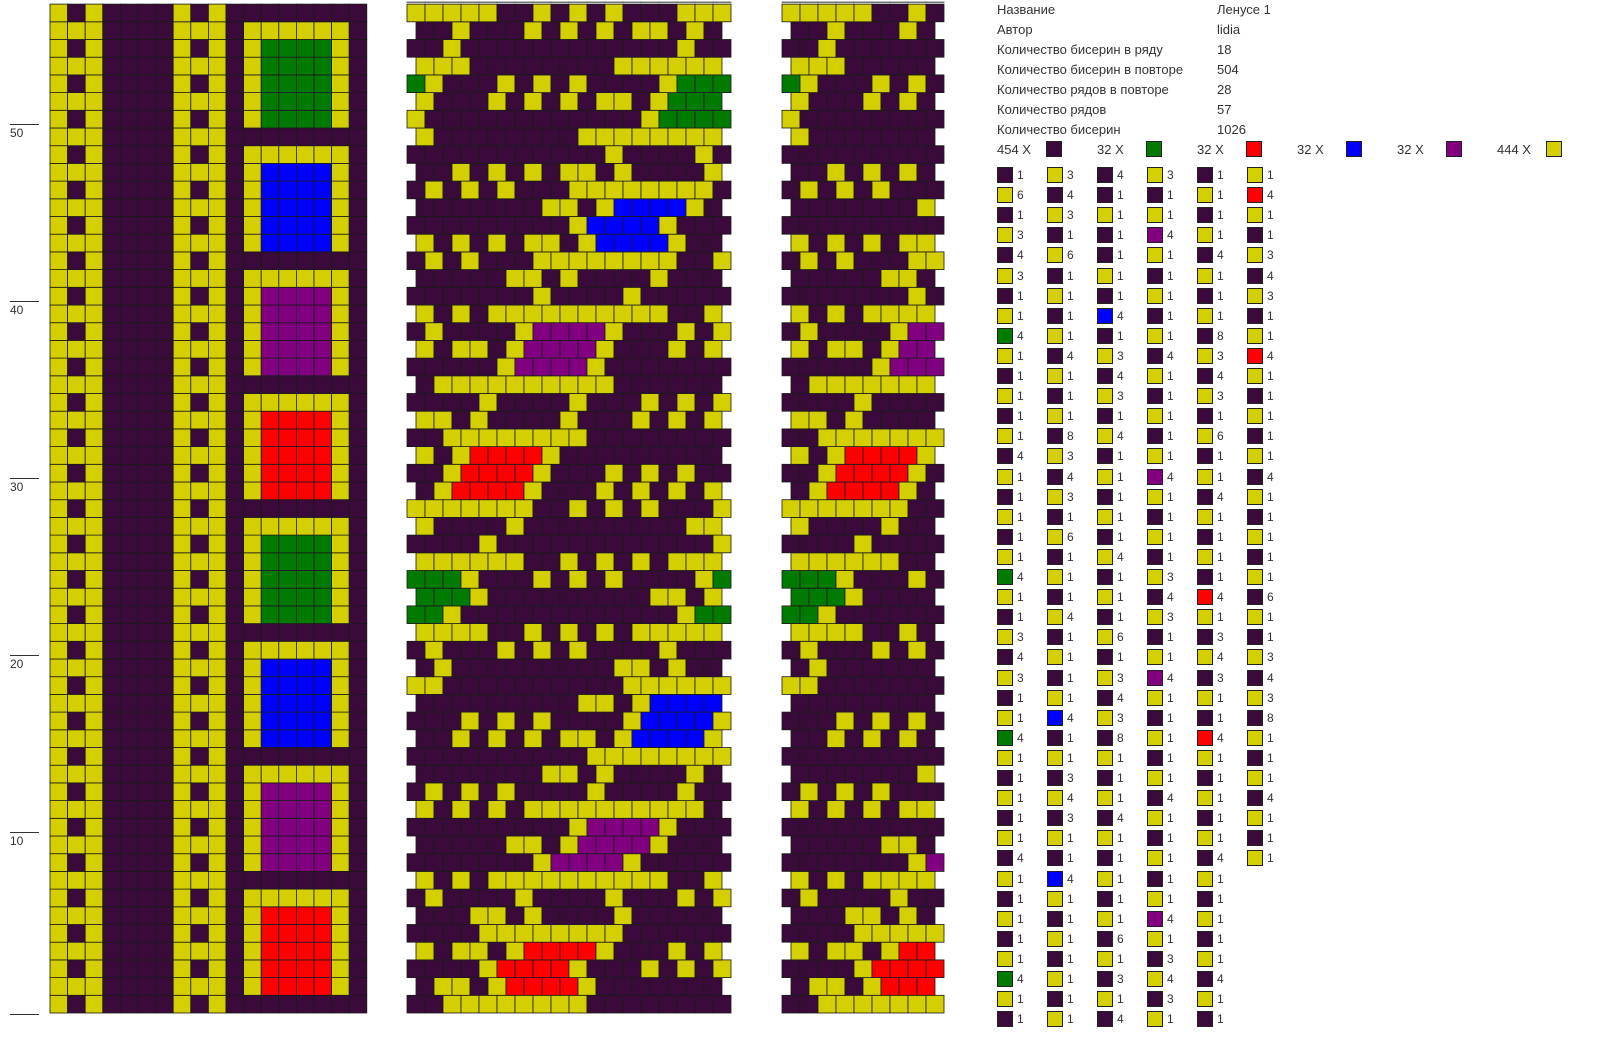 This screenshot has width=1598, height=1037. I want to click on sequence-count: 3, so click(1270, 657).